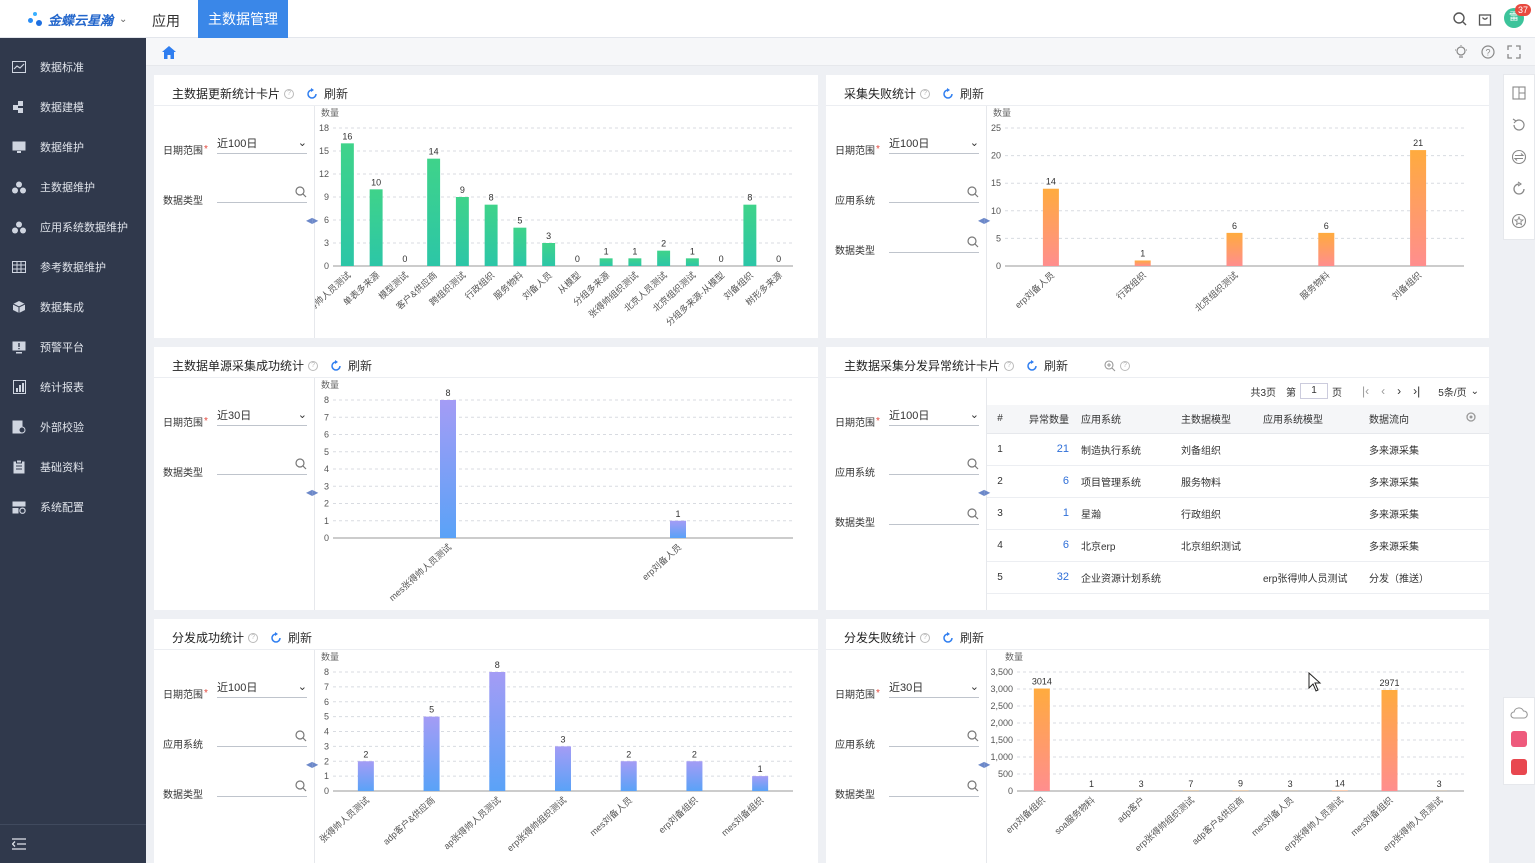  Describe the element at coordinates (1044, 513) in the screenshot. I see `cell-count: 1` at that location.